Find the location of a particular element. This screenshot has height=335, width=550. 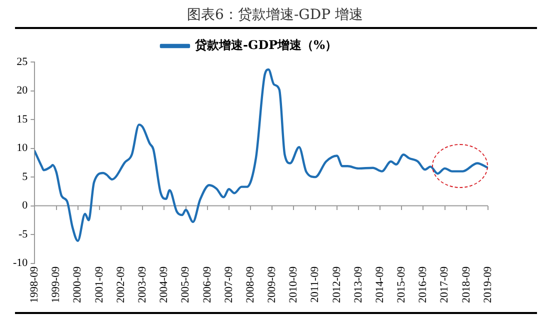

x-tick-label: 2016-09 is located at coordinates (423, 285).